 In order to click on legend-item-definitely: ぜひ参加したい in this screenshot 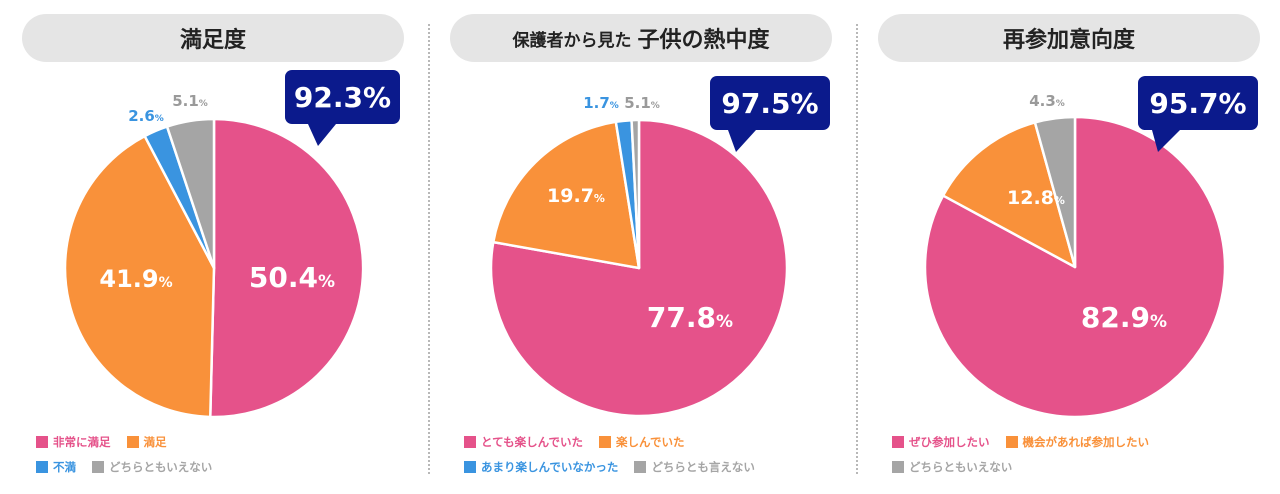, I will do `click(941, 442)`.